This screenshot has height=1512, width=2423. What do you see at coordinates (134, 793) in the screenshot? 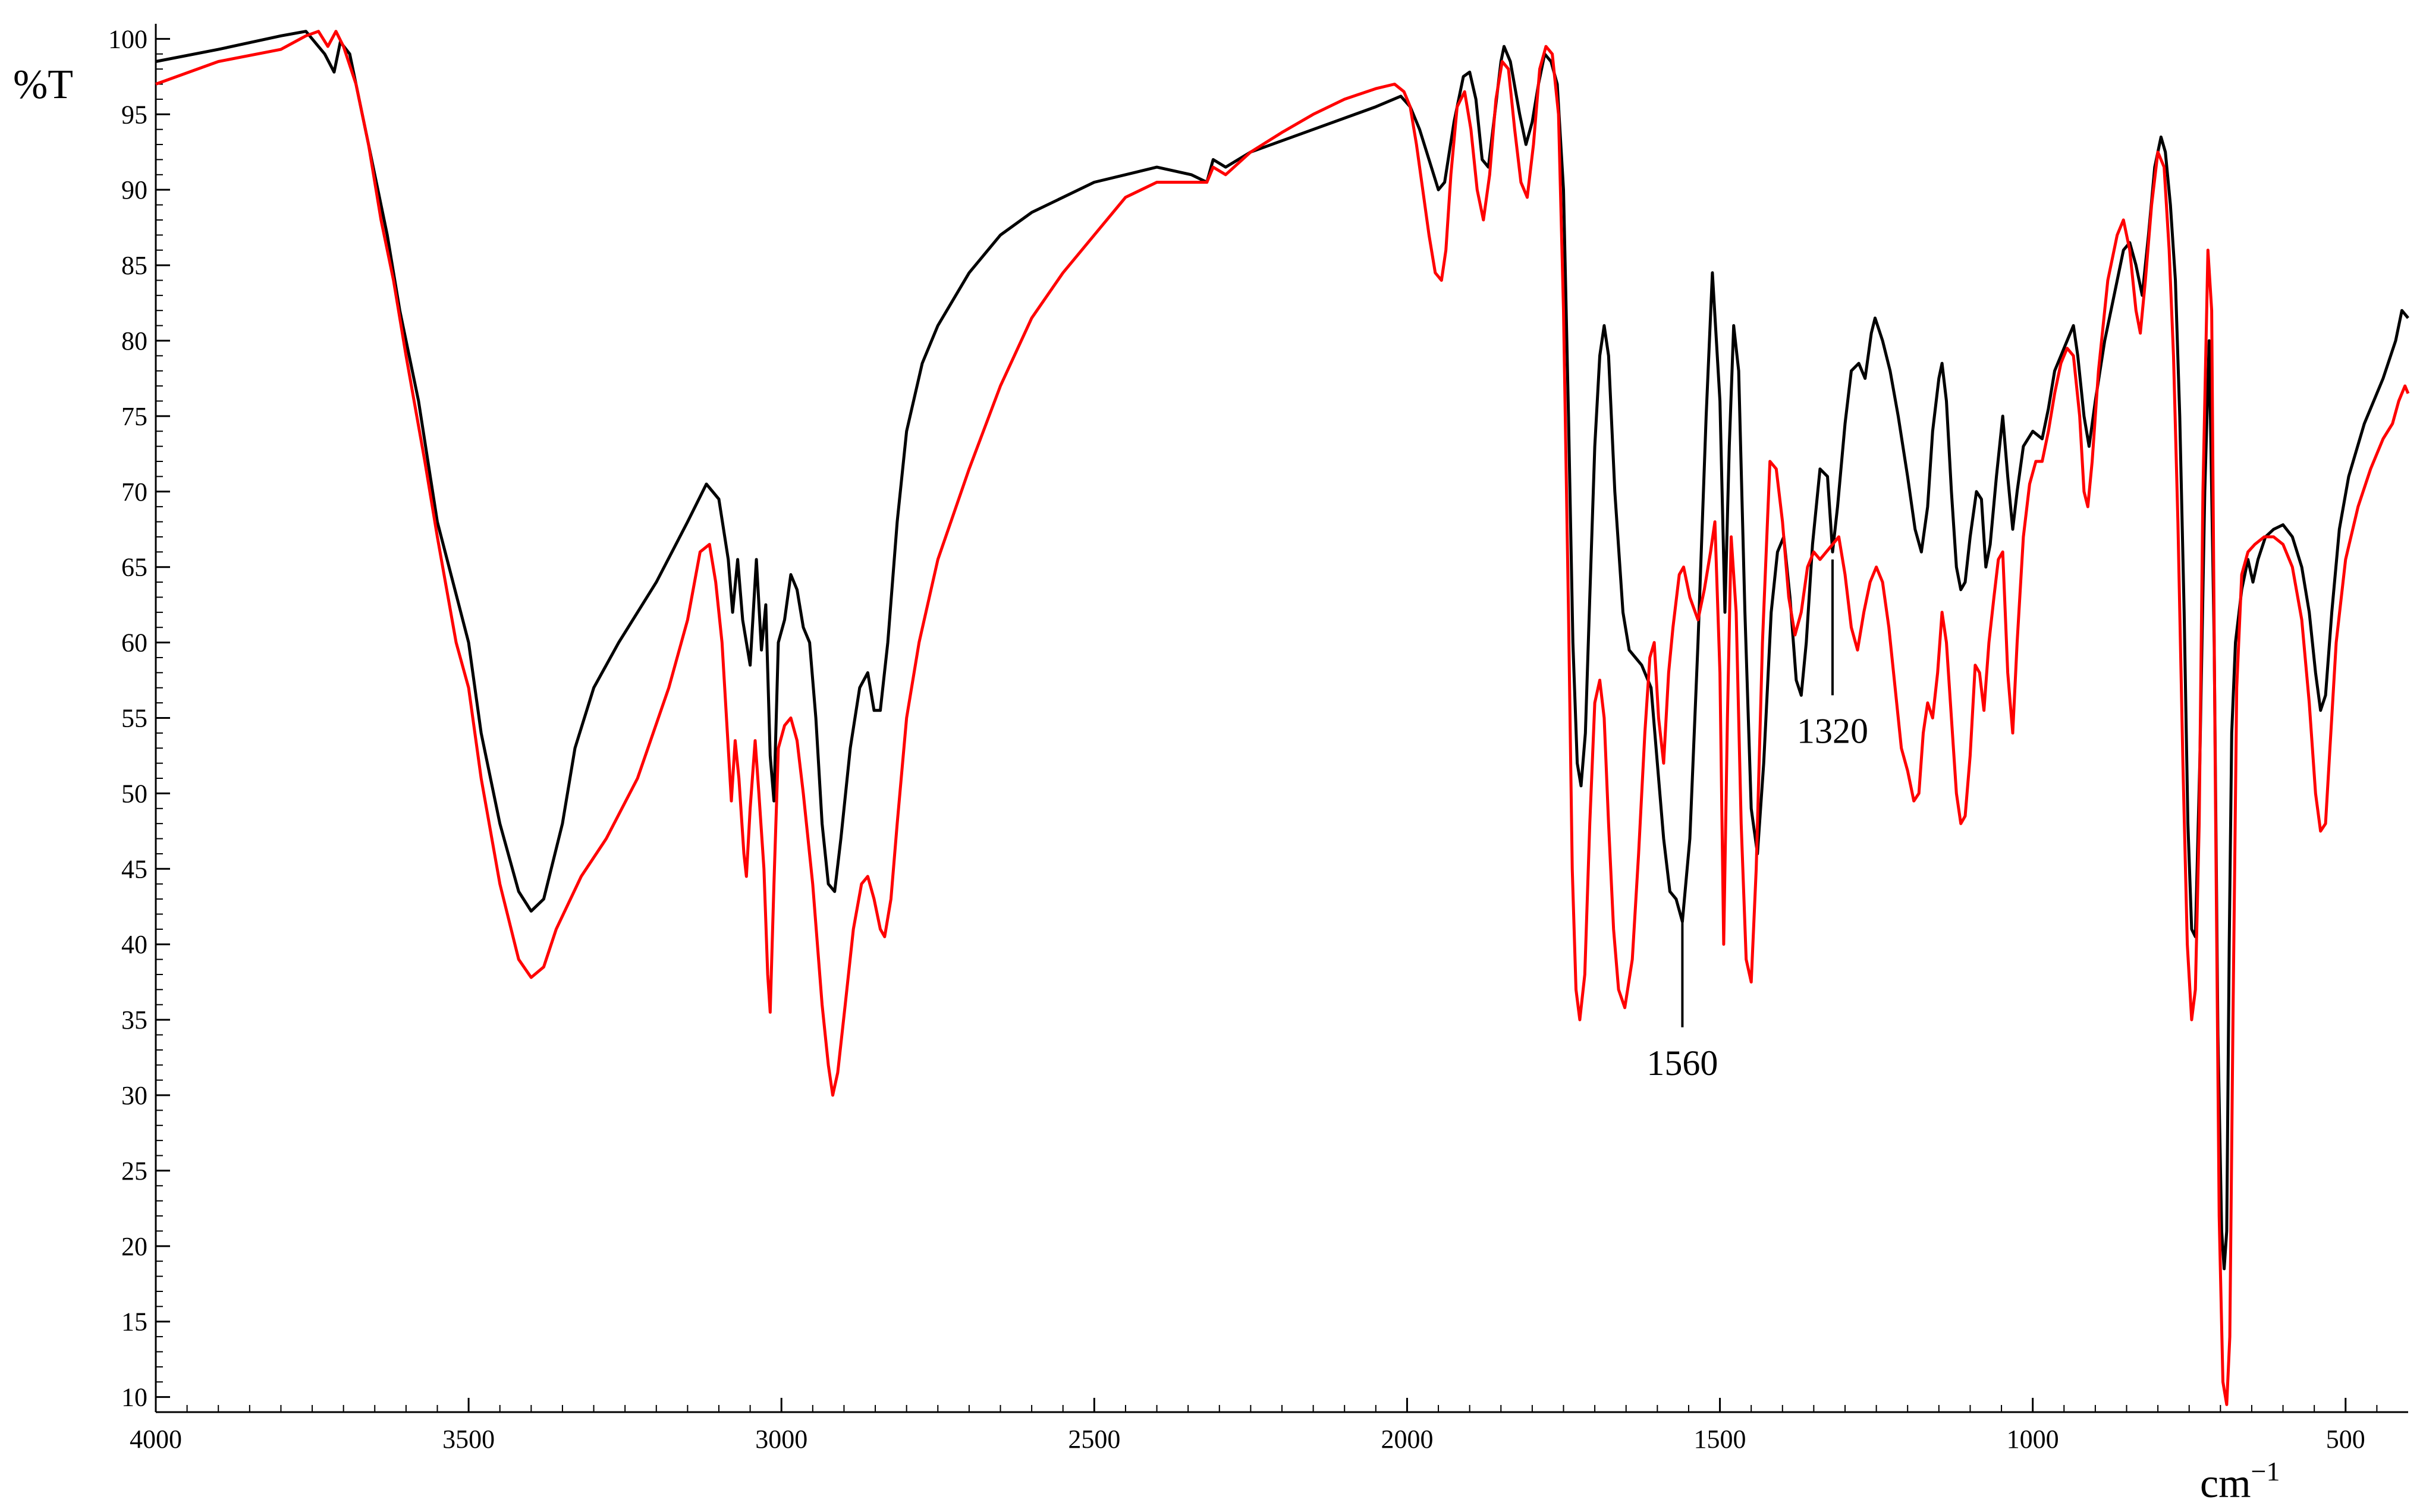
I see `y-tick-label: 50` at bounding box center [134, 793].